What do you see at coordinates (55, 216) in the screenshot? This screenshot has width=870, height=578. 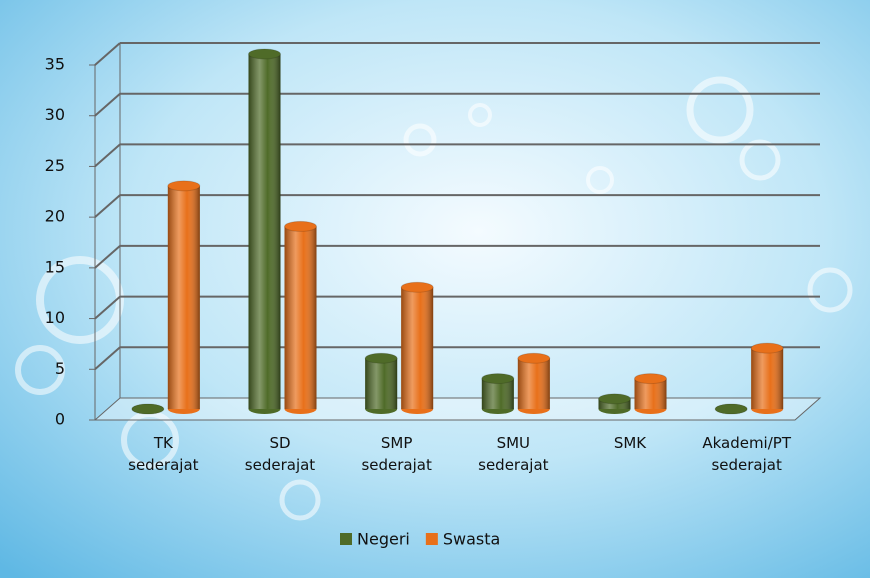 I see `y-tick-label: 20` at bounding box center [55, 216].